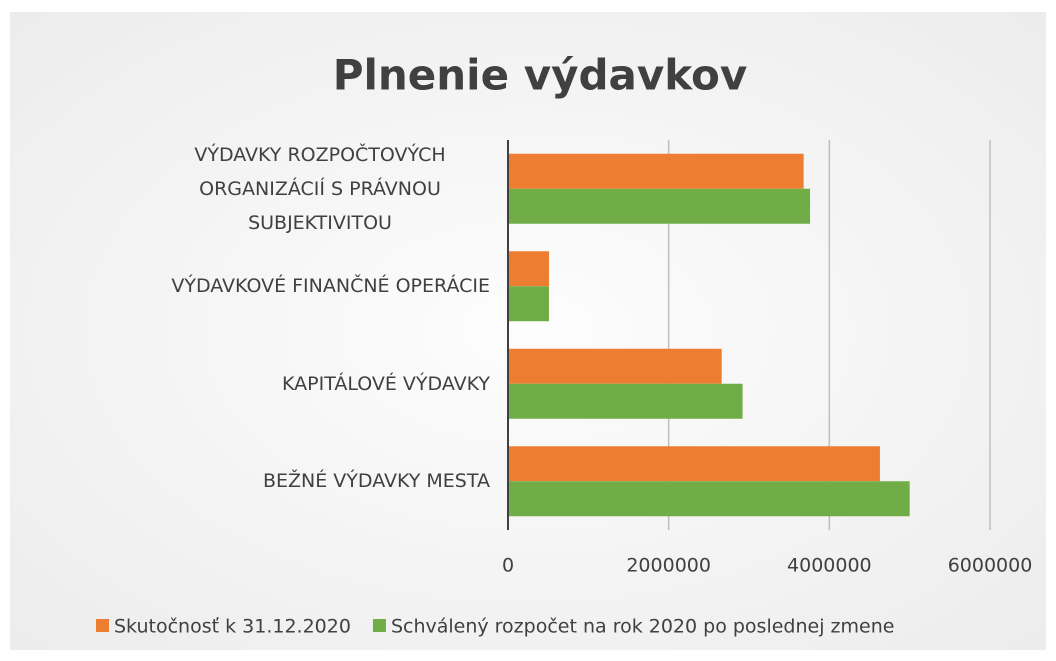 Image resolution: width=1056 pixels, height=661 pixels. Describe the element at coordinates (330, 286) in the screenshot. I see `y-tick-label: VÝDAVKOVÉ FINANČNÉ OPERÁCIE` at that location.